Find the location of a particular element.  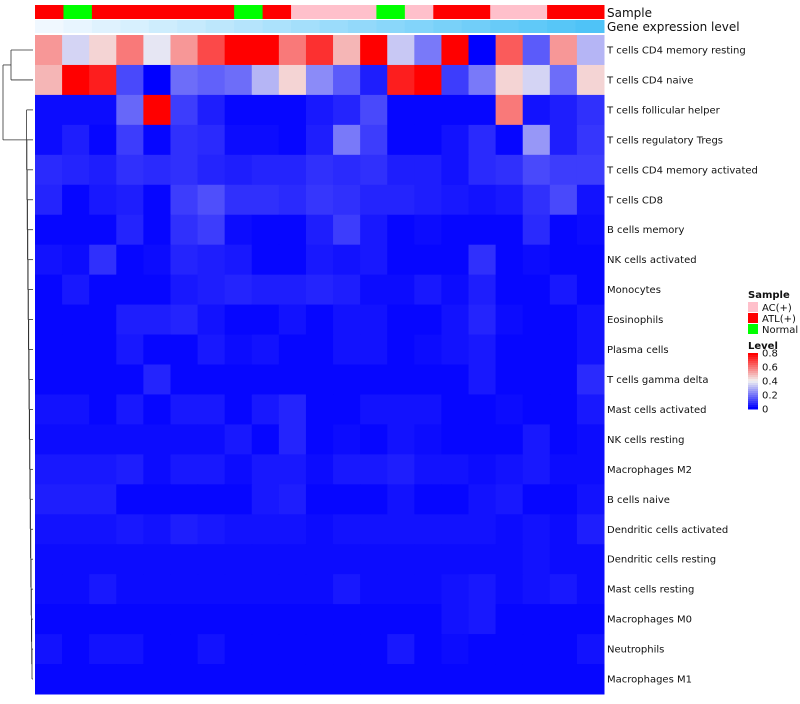

sample-legend-title: Sample is located at coordinates (769, 295).